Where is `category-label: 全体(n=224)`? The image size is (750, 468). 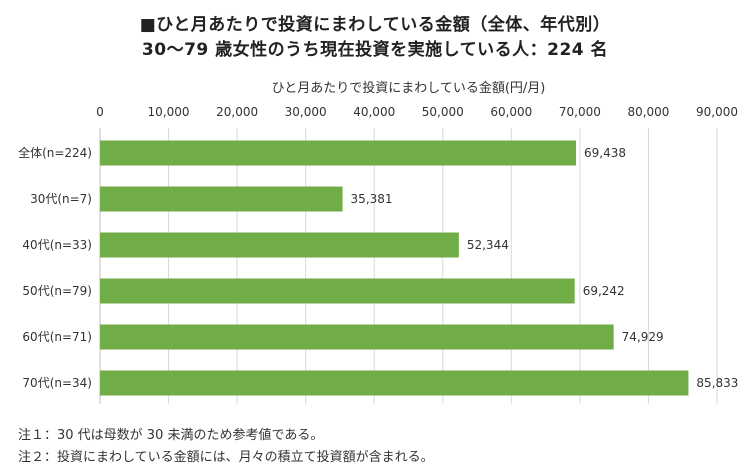 category-label: 全体(n=224) is located at coordinates (55, 152).